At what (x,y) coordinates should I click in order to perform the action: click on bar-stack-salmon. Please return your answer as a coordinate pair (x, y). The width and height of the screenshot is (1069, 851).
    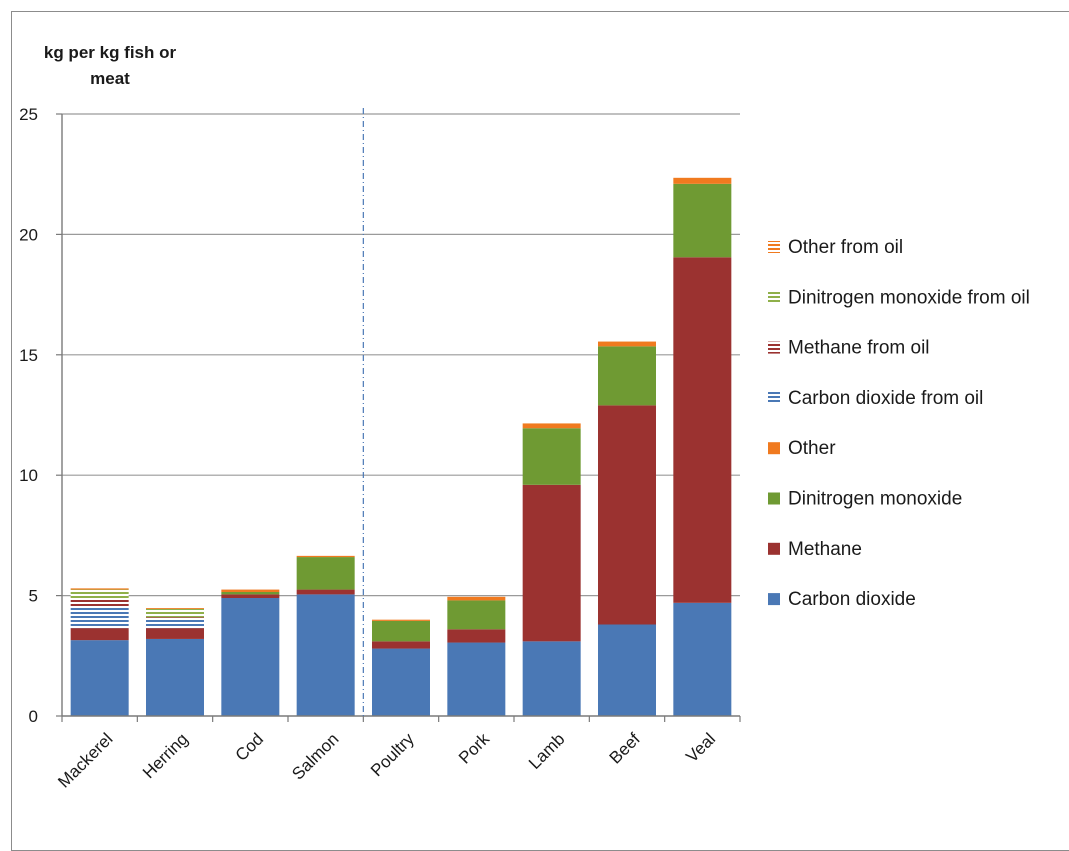
    Looking at the image, I should click on (325, 635).